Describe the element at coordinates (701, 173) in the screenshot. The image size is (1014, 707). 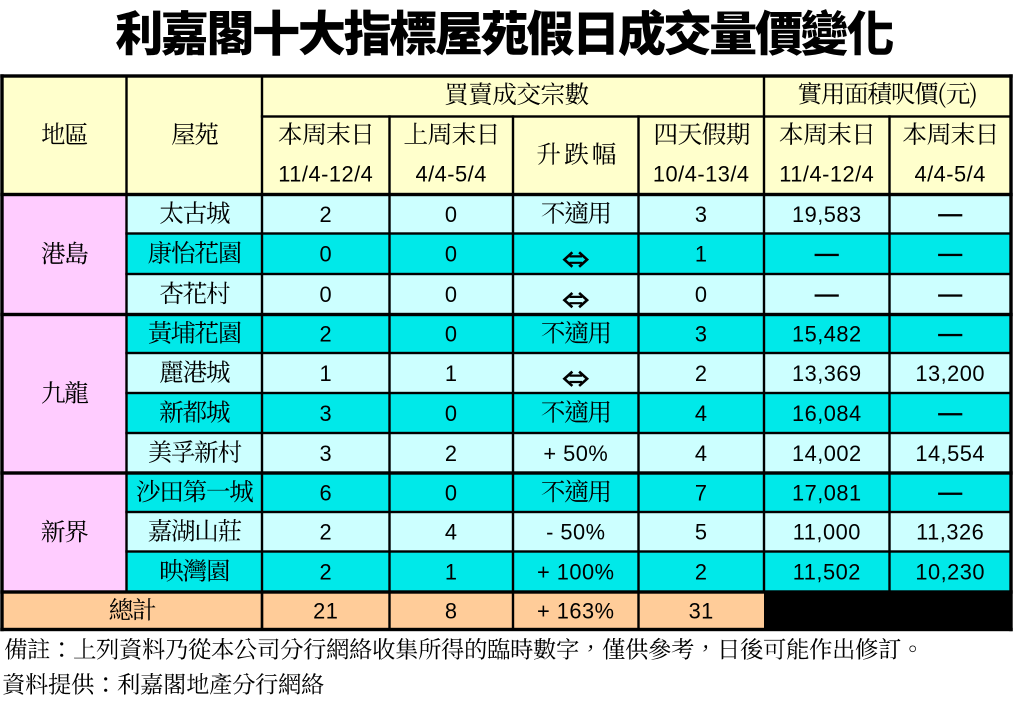
I see `svg-text: 10/4-13/4` at that location.